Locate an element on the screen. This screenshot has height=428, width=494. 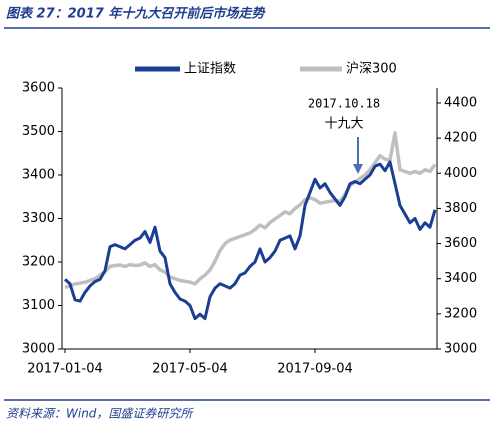
x-tick-label: 2017-05-04 is located at coordinates (190, 369).